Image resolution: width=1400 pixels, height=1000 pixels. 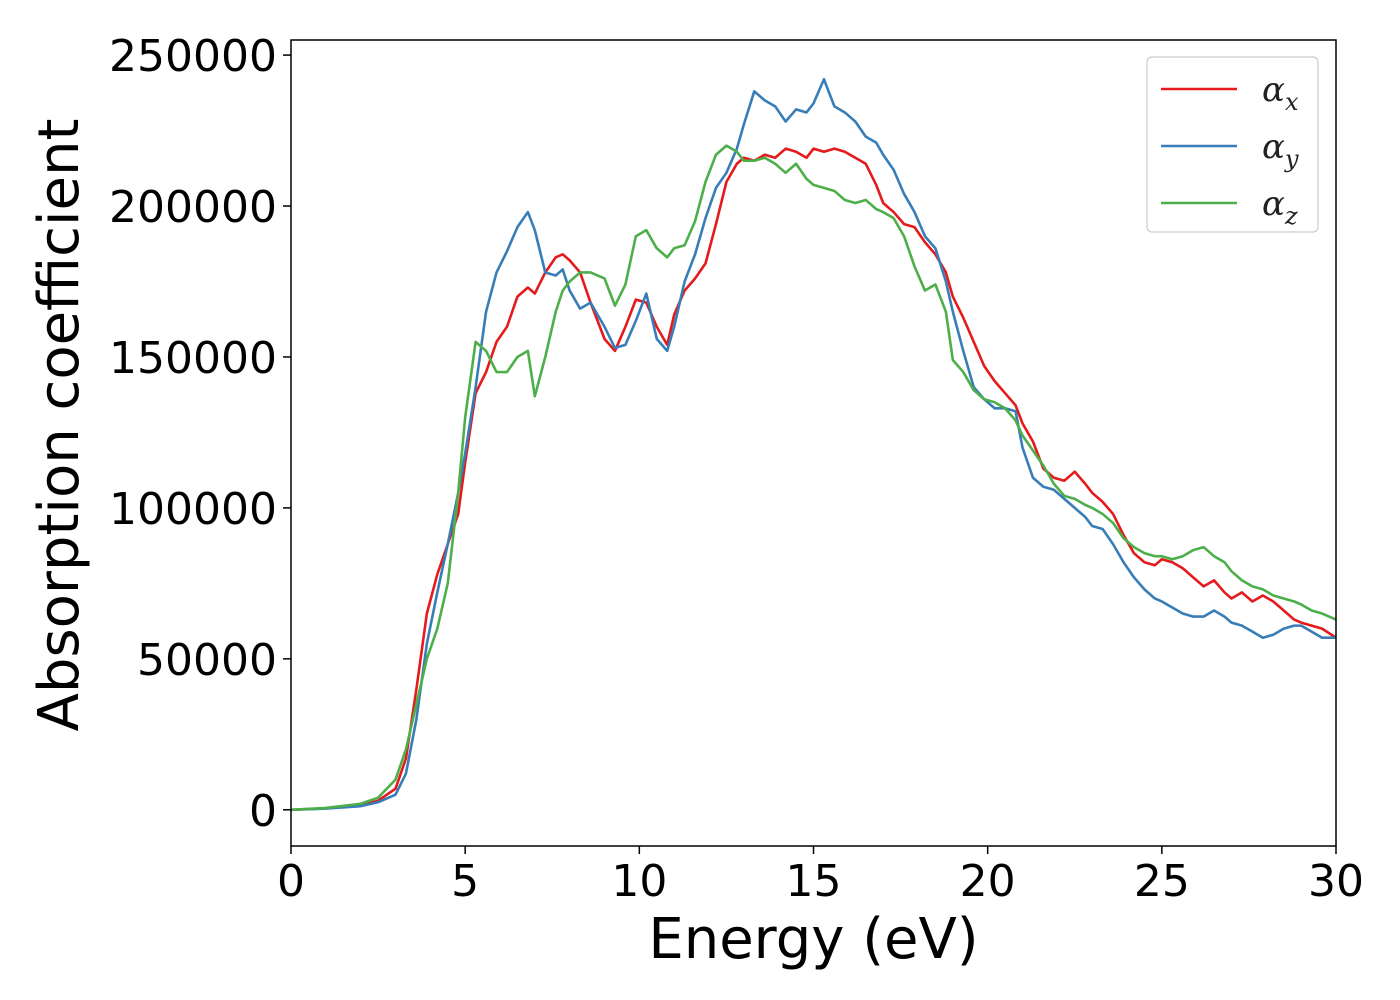 What do you see at coordinates (814, 881) in the screenshot?
I see `x-tick-label: 15` at bounding box center [814, 881].